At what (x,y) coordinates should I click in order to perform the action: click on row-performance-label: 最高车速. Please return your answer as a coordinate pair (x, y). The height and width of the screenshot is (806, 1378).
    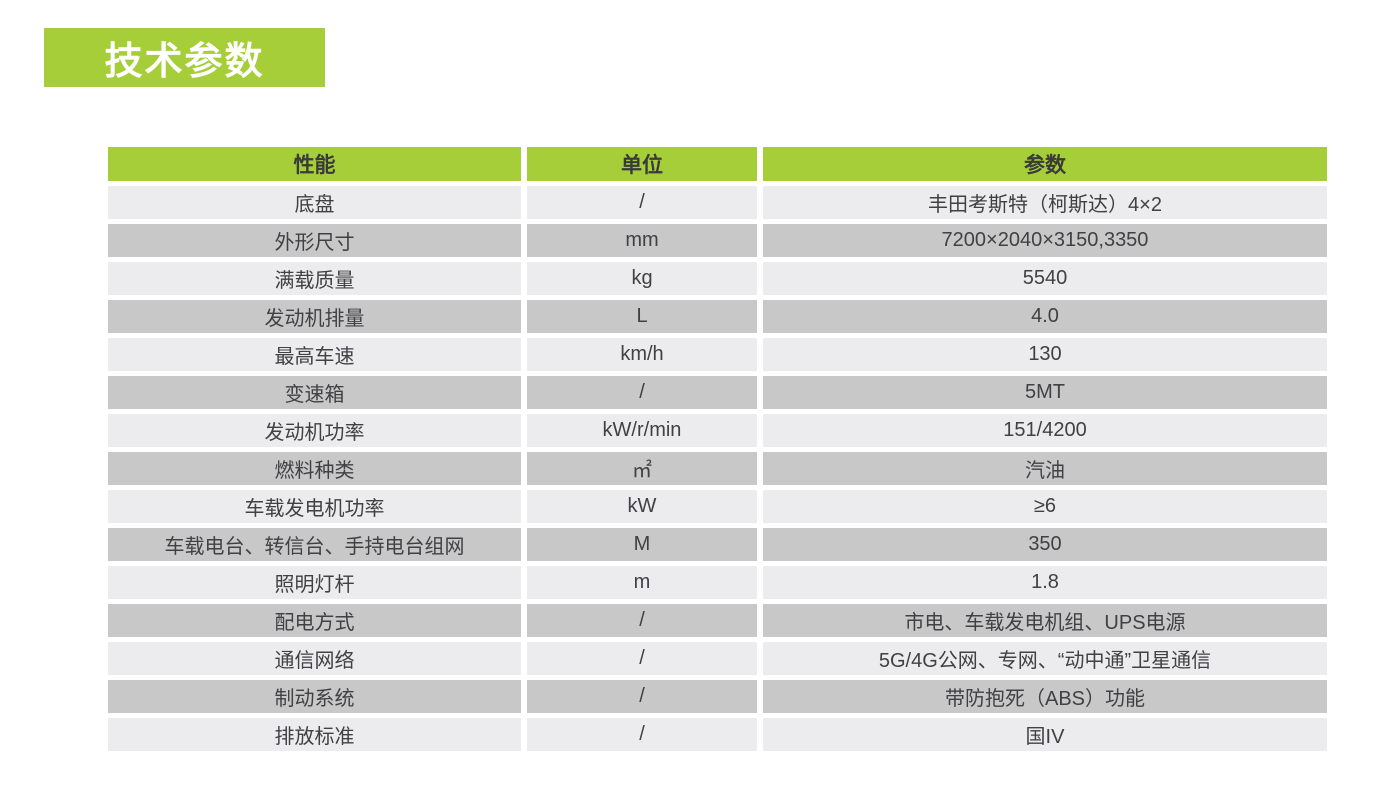
    Looking at the image, I should click on (314, 354).